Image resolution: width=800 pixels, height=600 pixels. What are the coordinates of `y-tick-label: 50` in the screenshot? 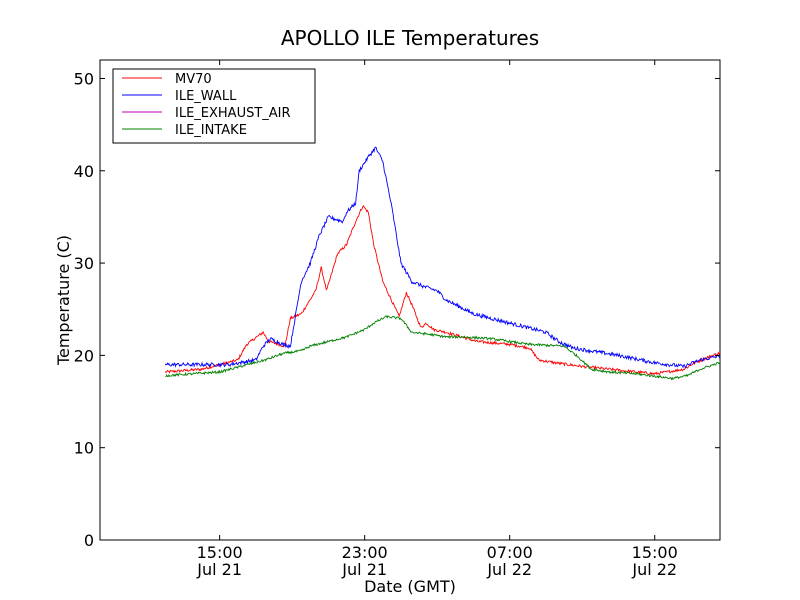 It's located at (84, 78).